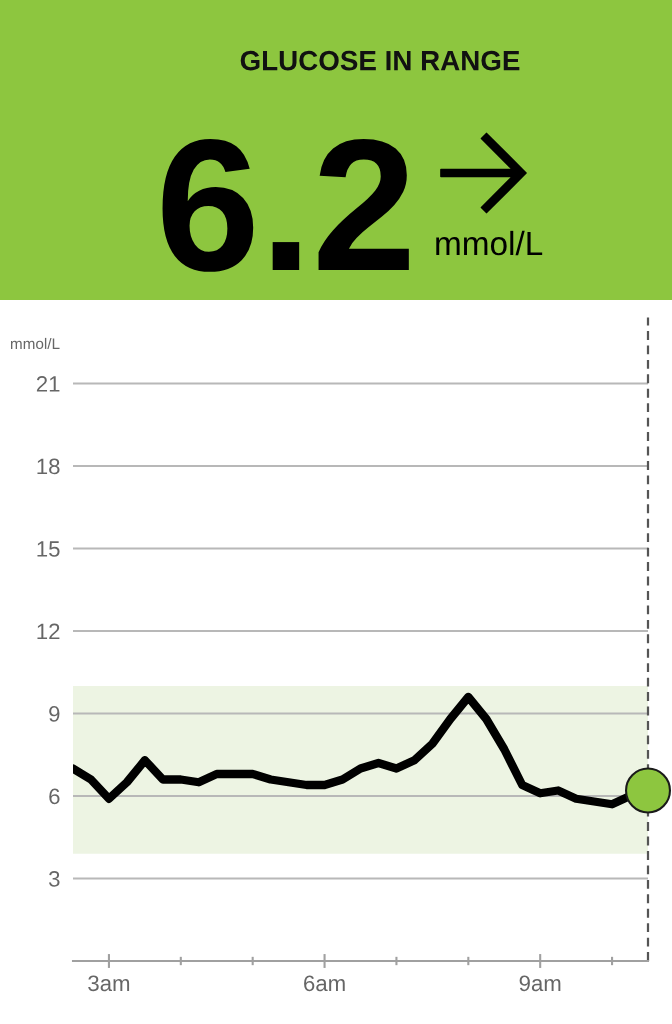 The width and height of the screenshot is (672, 1024). I want to click on y-tick-label: 15, so click(48, 549).